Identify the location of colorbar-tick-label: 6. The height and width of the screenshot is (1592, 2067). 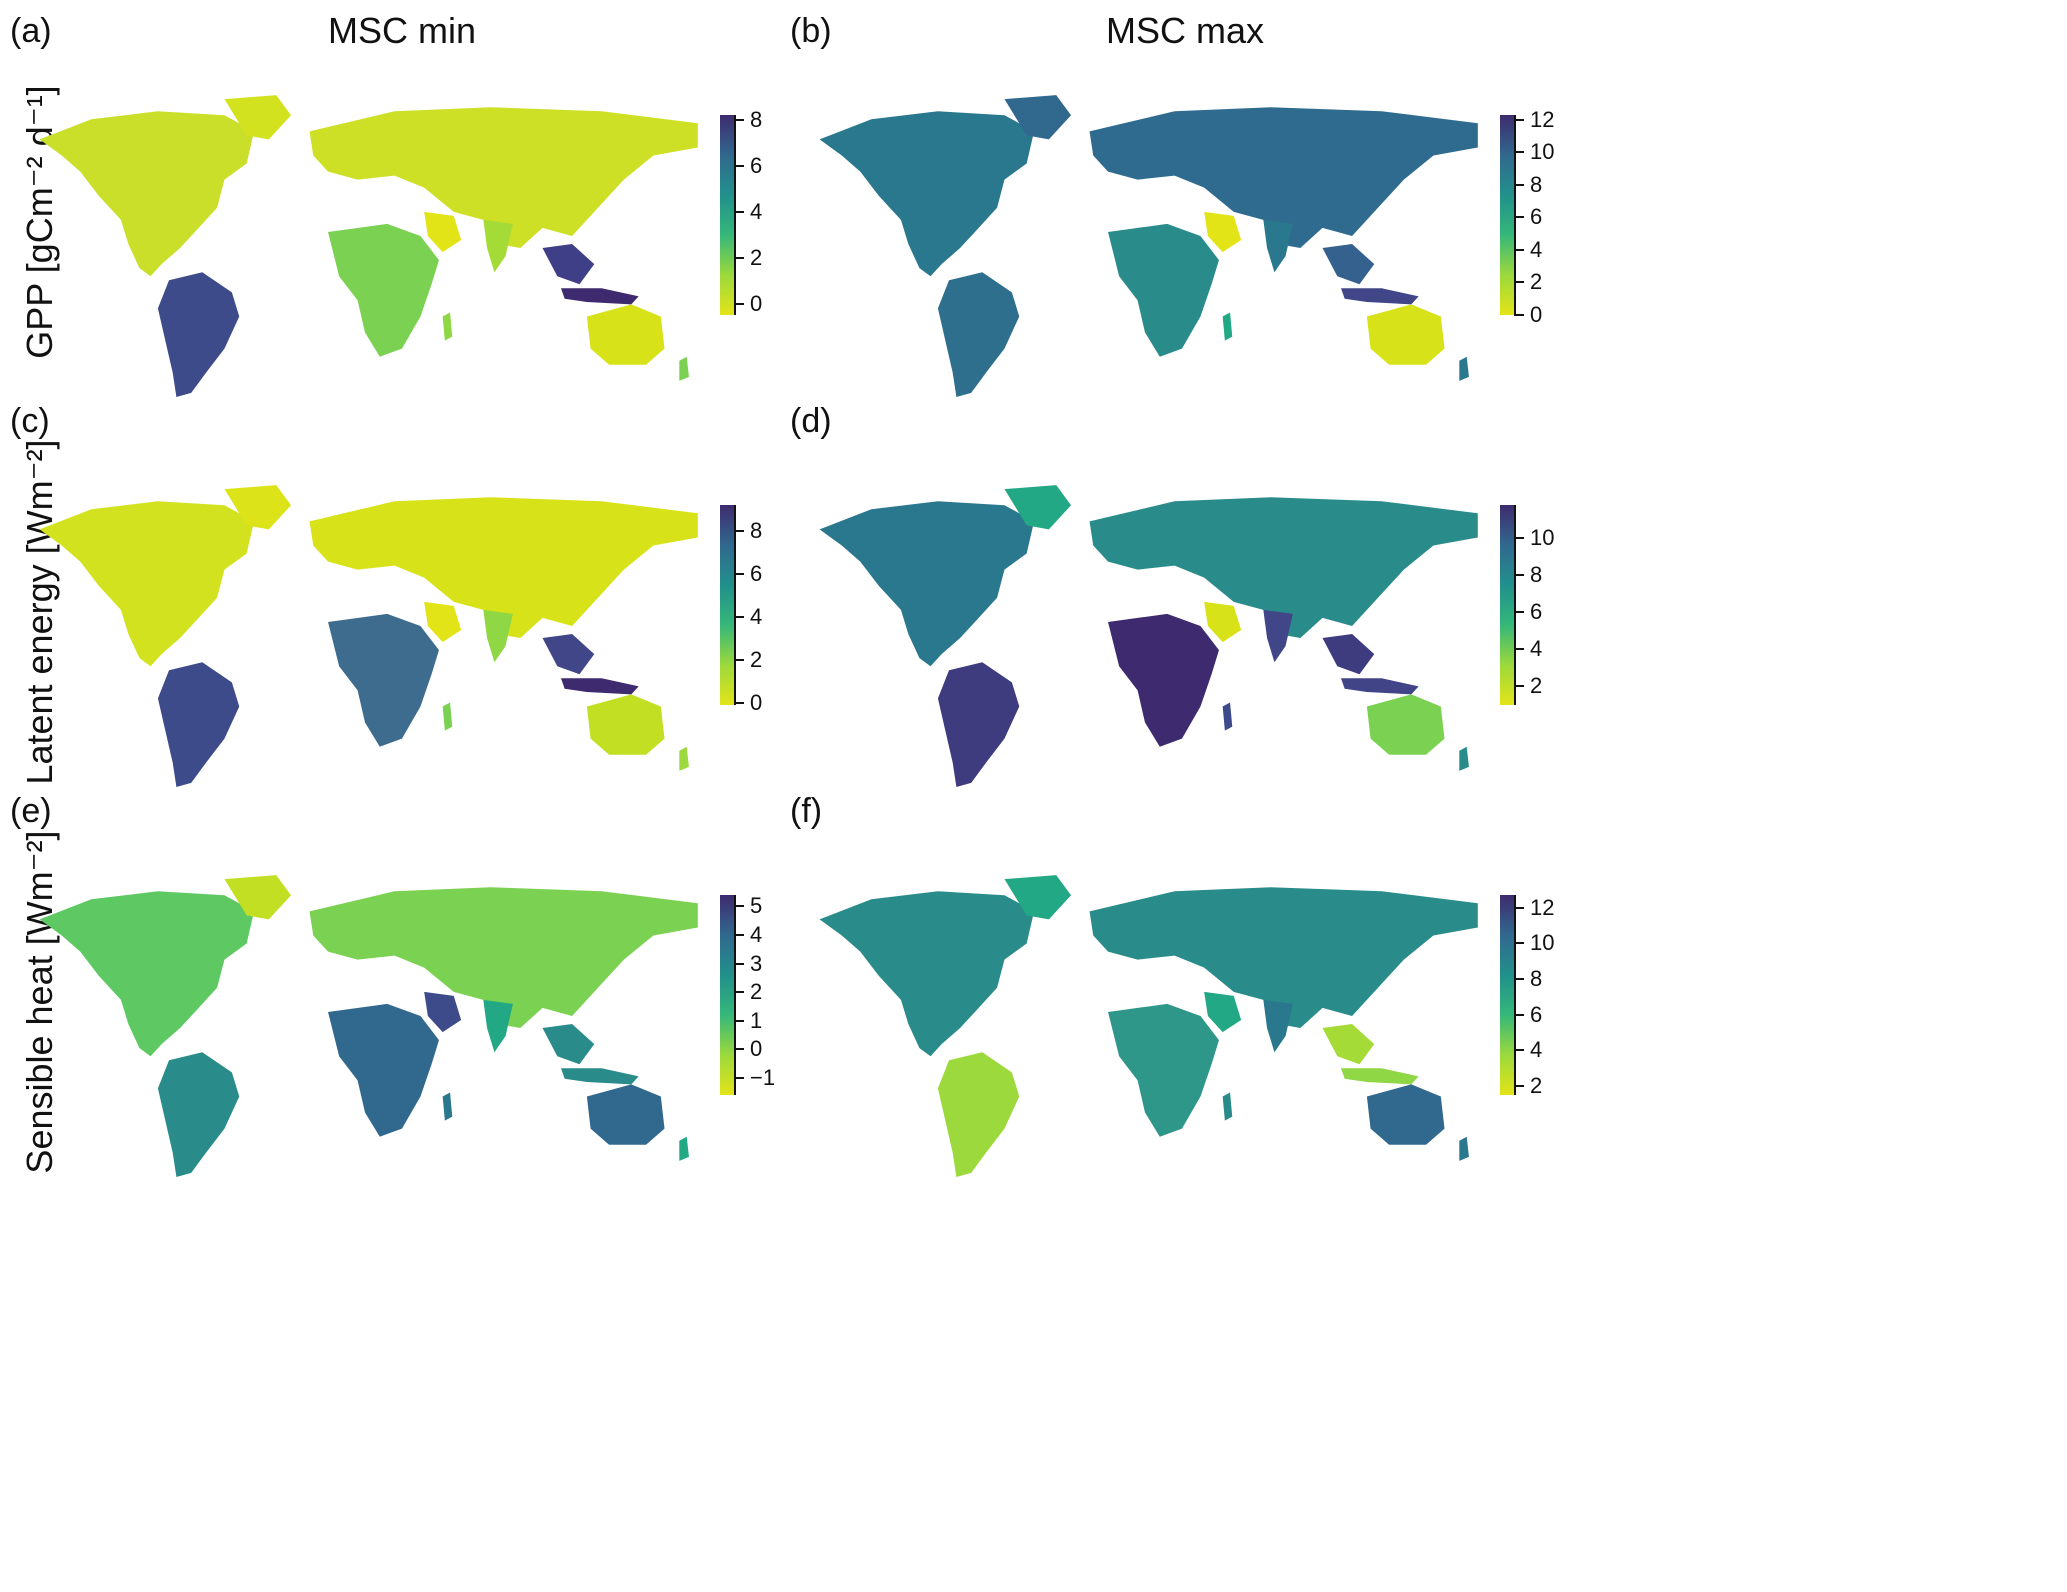
(1536, 612).